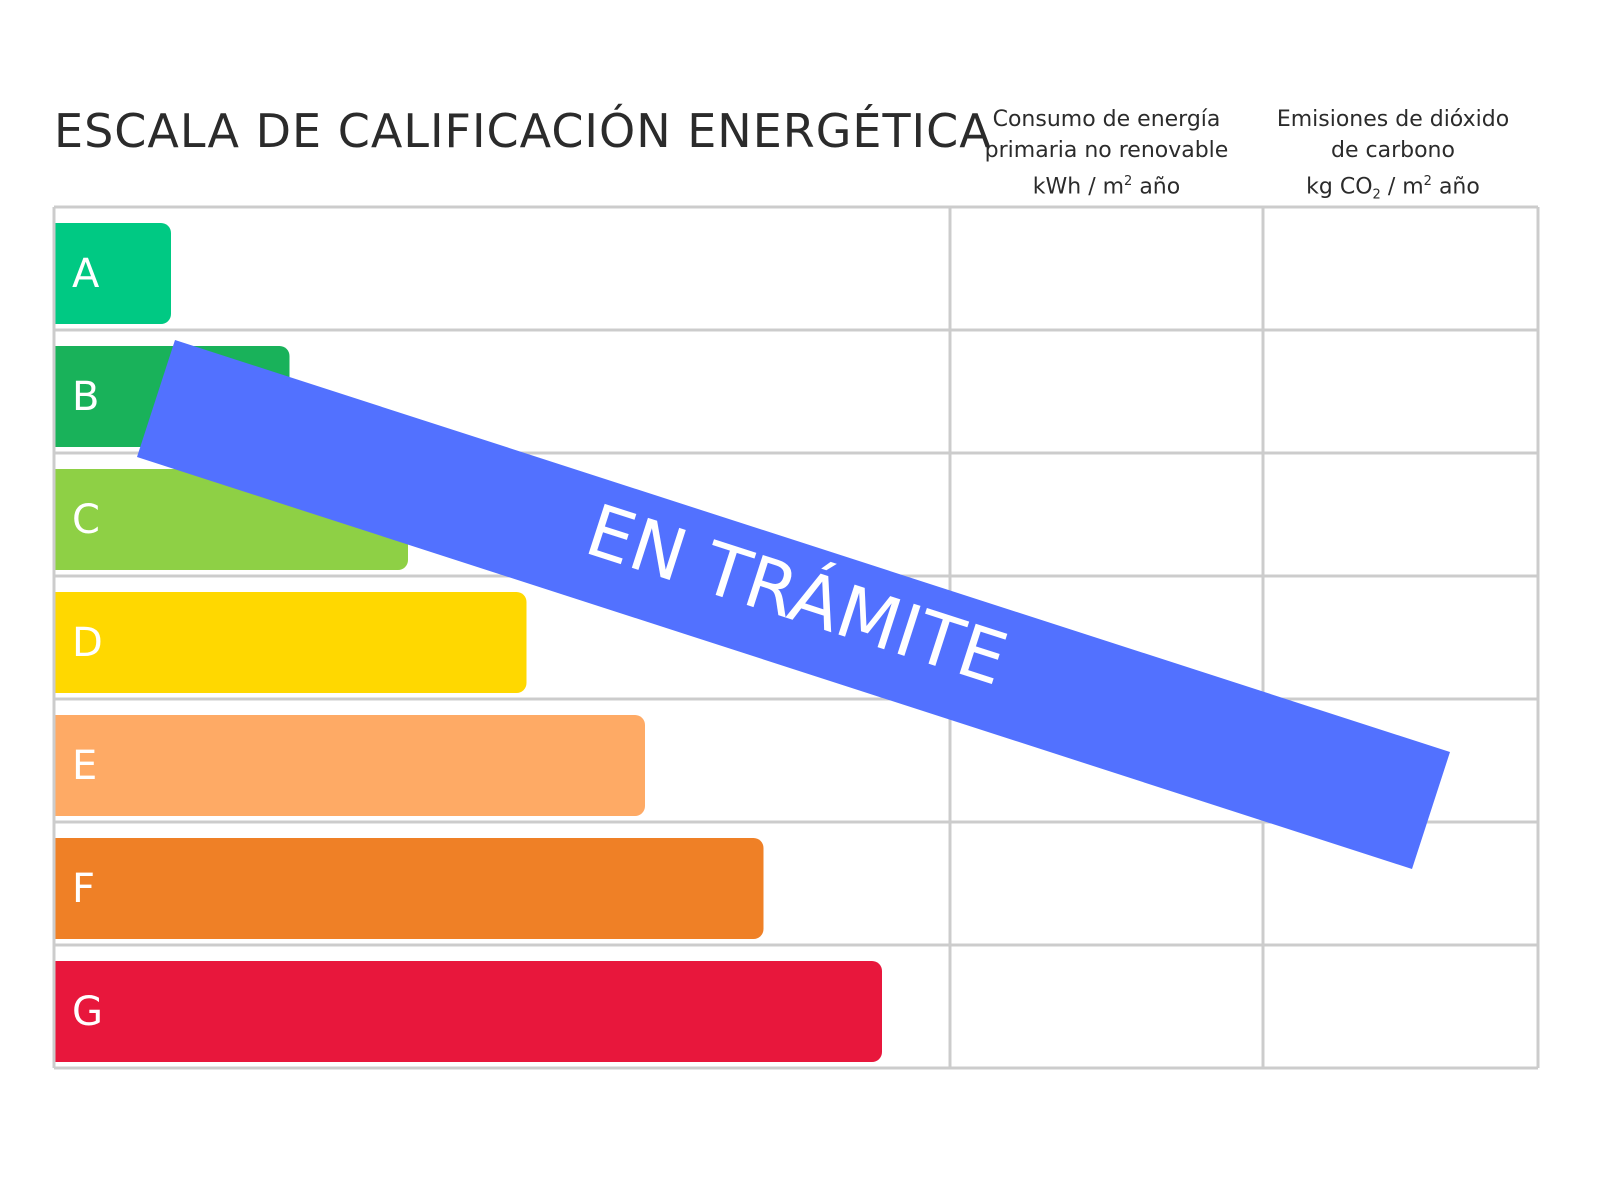 The image size is (1600, 1200). Describe the element at coordinates (85, 397) in the screenshot. I see `rating-label-b: B` at that location.